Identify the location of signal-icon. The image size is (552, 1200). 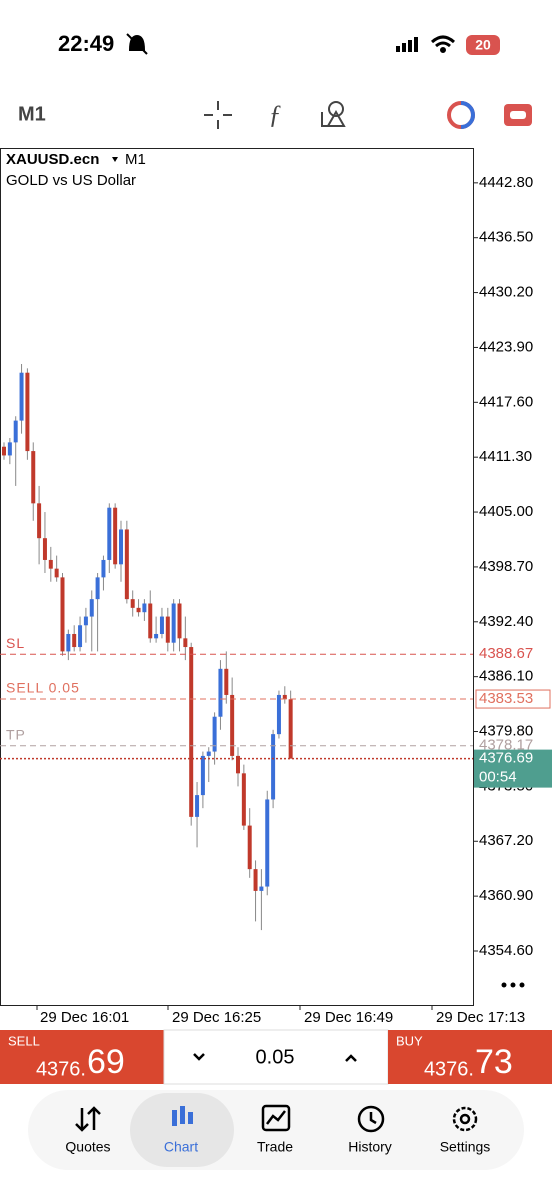
(407, 44).